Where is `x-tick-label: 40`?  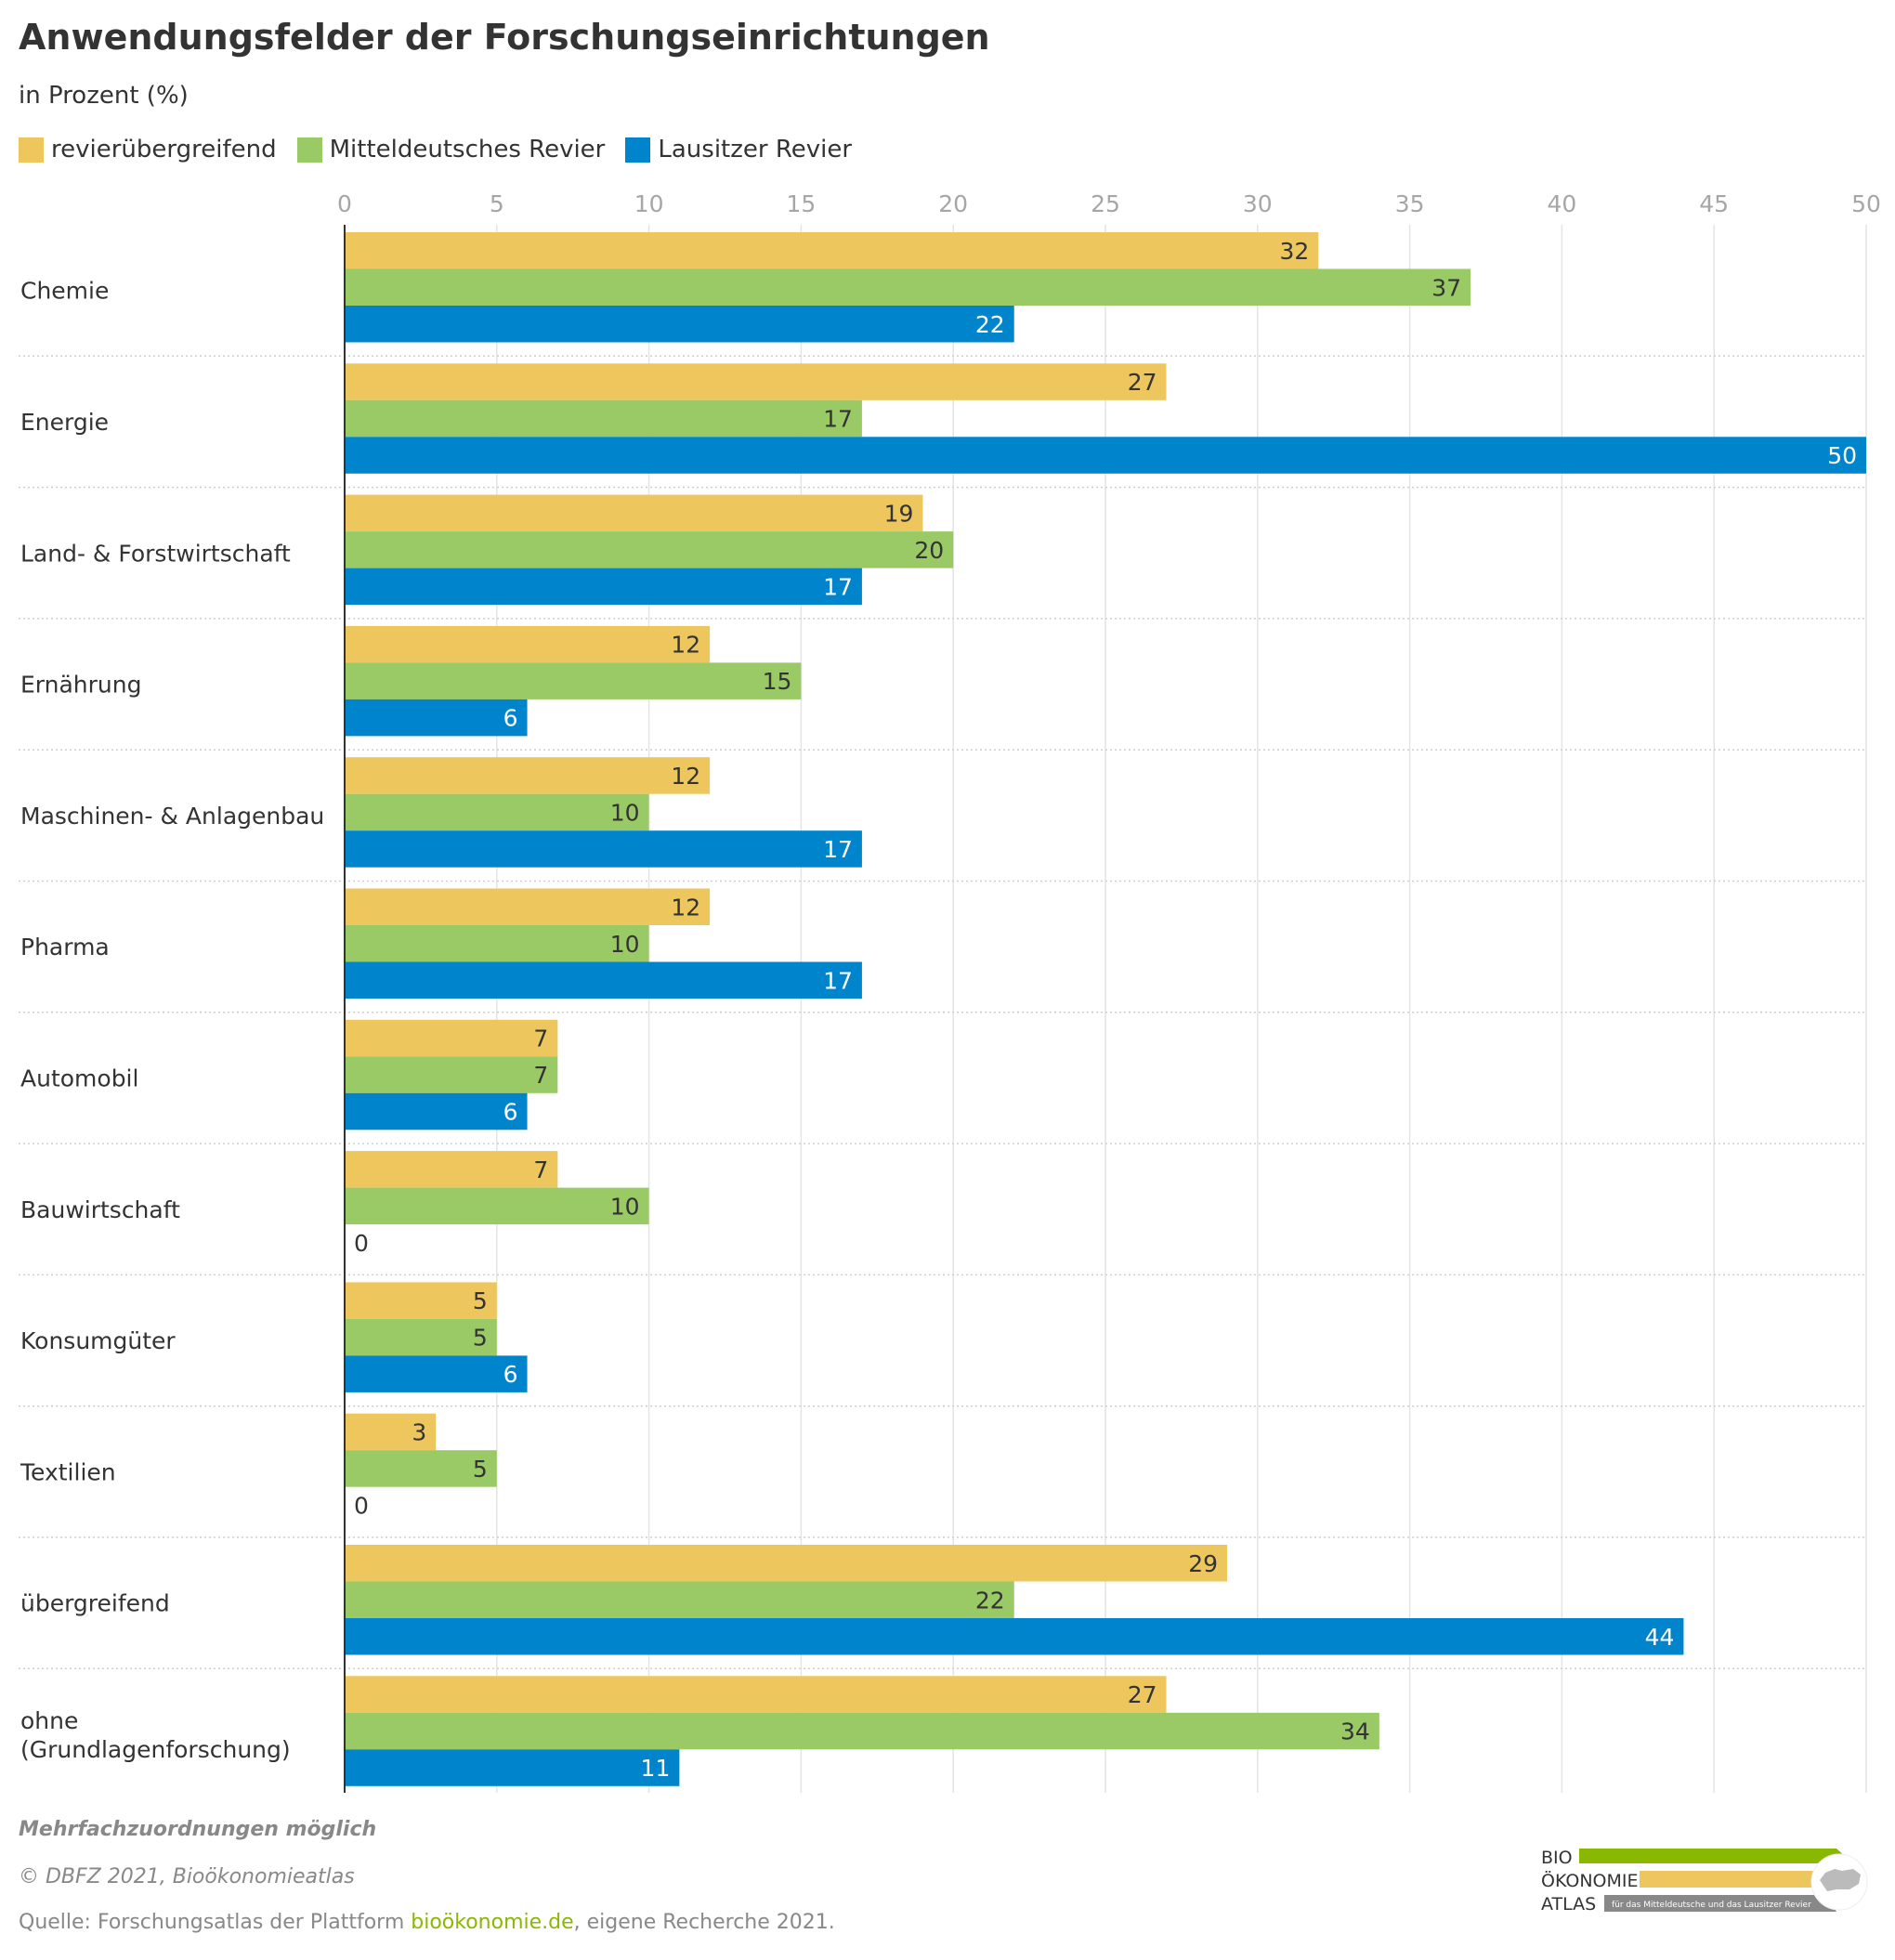 x-tick-label: 40 is located at coordinates (1562, 203).